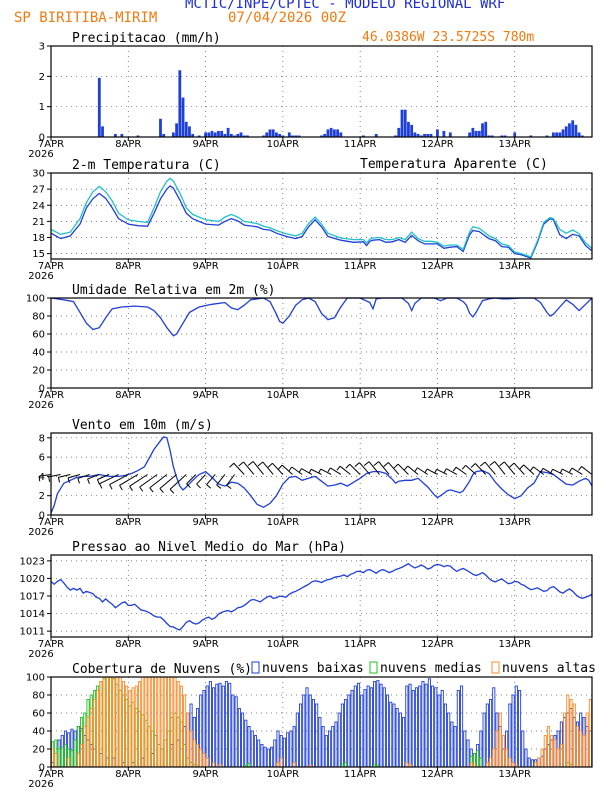  What do you see at coordinates (40, 532) in the screenshot?
I see `year-label: 2026` at bounding box center [40, 532].